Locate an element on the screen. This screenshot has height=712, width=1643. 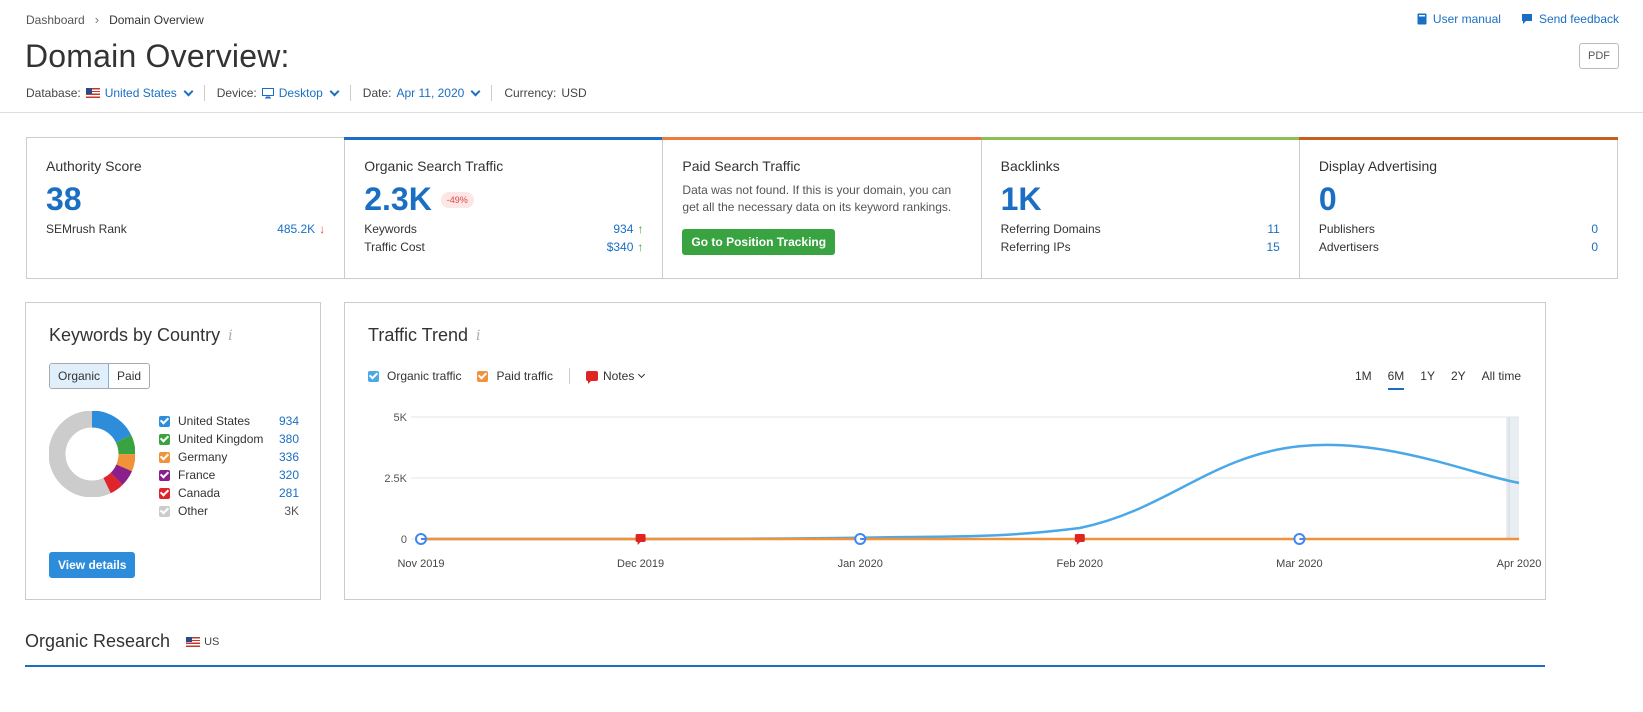
keywords-value: 934 ↑ is located at coordinates (628, 229).